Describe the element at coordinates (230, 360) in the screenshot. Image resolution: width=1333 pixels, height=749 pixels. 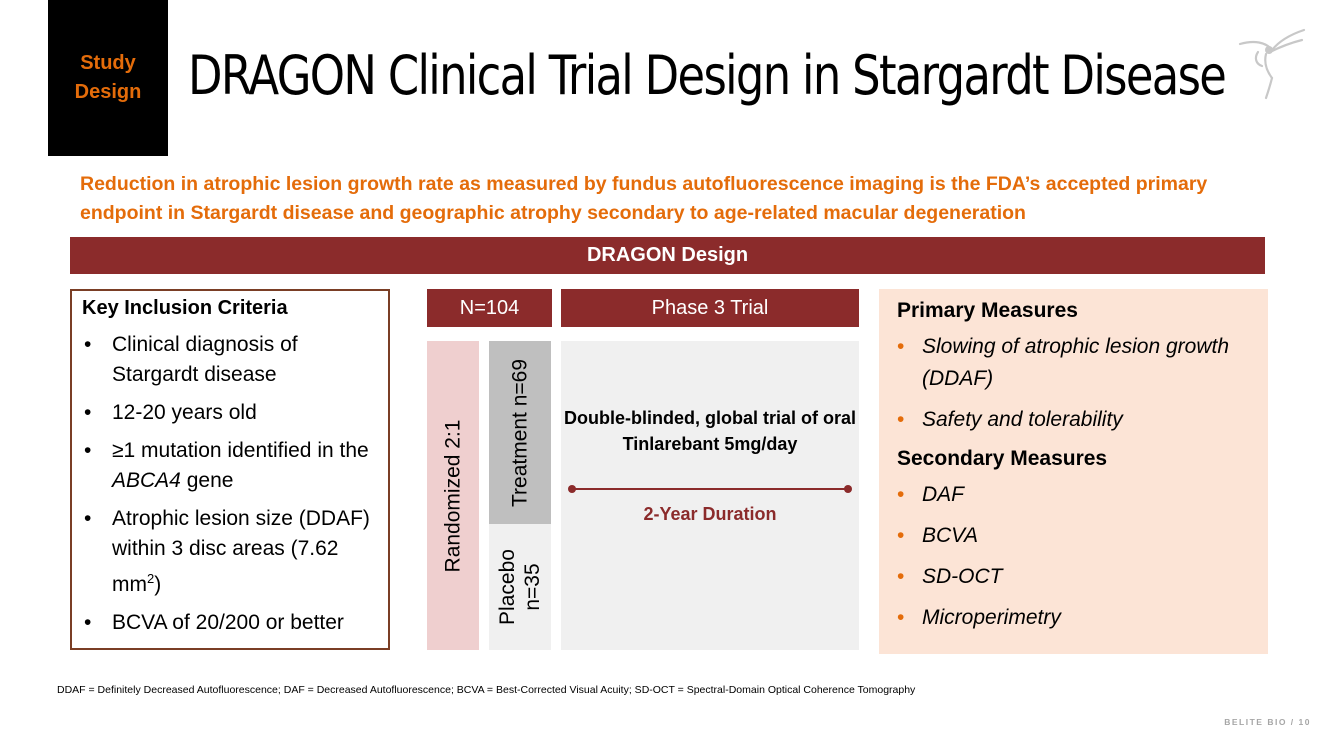
I see `inclusion-item: • Clinical diagnosis of Stargardt disease` at that location.